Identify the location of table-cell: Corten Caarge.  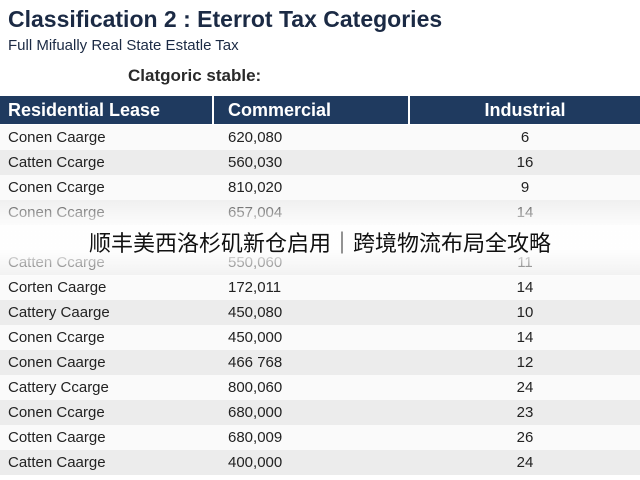
(57, 287).